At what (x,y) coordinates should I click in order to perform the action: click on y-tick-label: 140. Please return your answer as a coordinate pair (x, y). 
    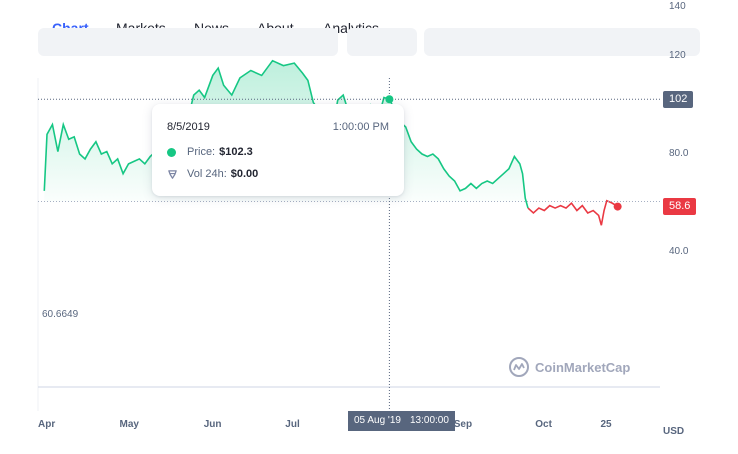
    Looking at the image, I should click on (677, 6).